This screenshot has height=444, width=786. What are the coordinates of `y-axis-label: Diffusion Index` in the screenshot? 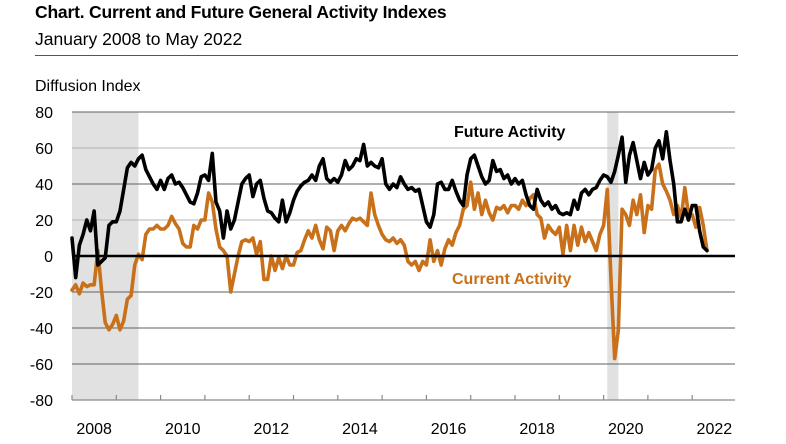 It's located at (88, 86).